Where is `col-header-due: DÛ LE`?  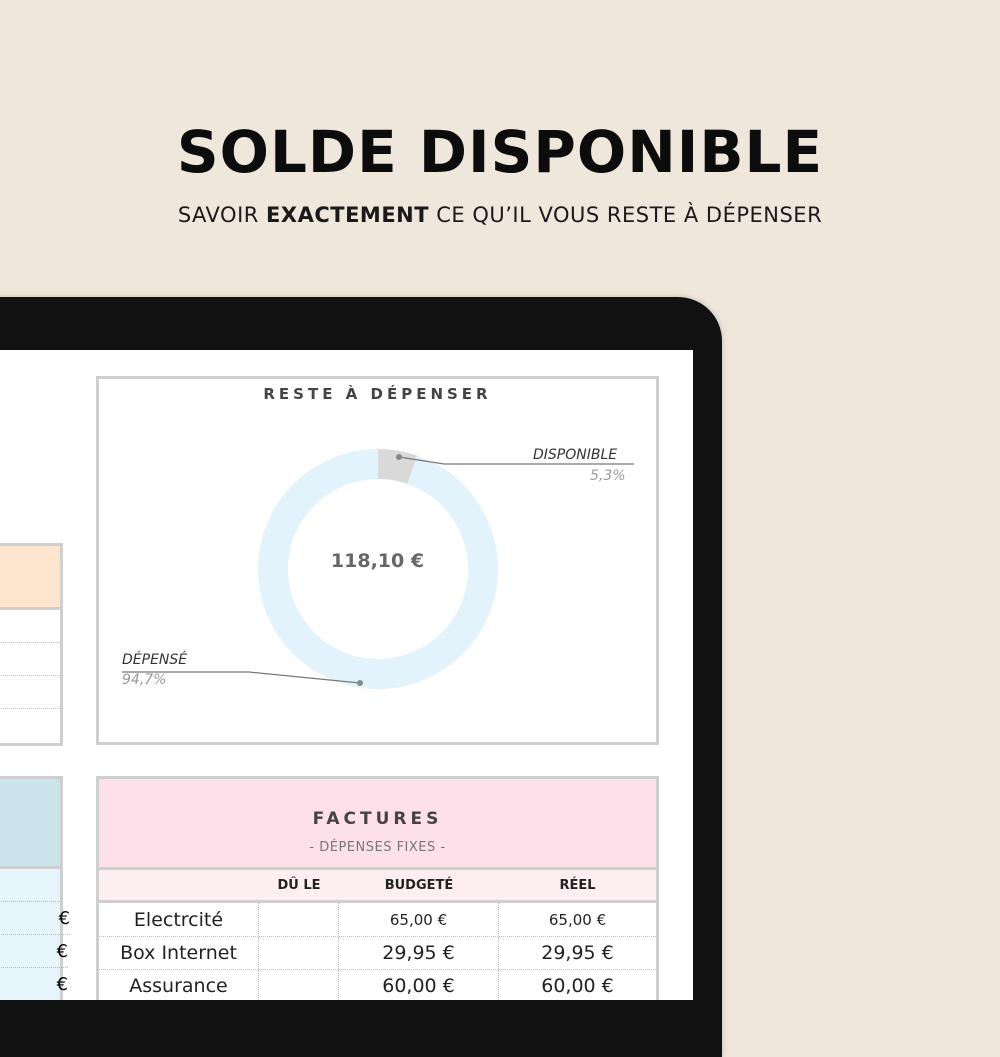 col-header-due: DÛ LE is located at coordinates (299, 885).